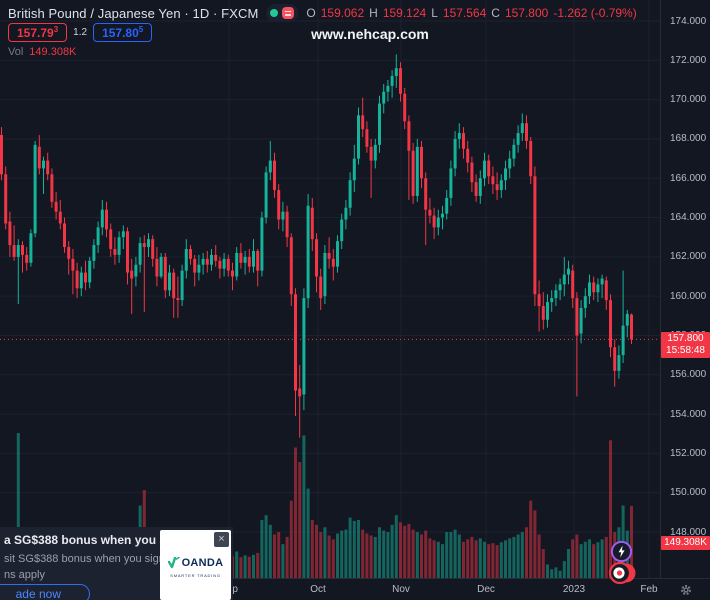  I want to click on gear-icon, so click(686, 590).